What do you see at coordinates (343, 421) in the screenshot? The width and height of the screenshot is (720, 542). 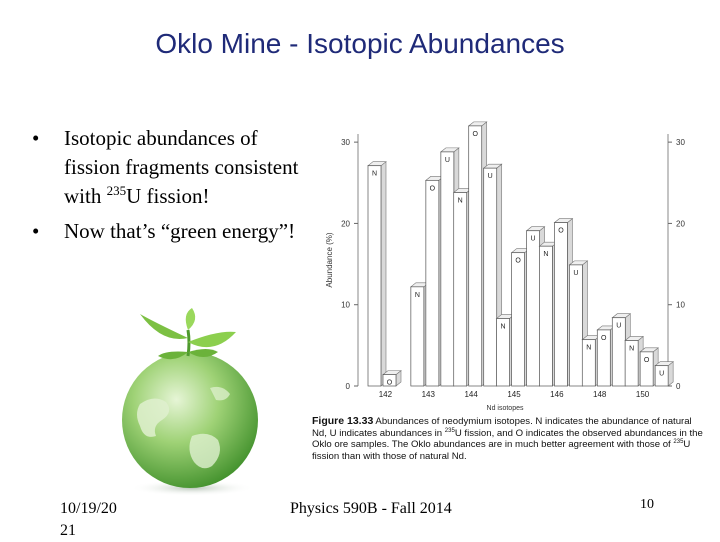 I see `caption-label: Figure 13.33` at bounding box center [343, 421].